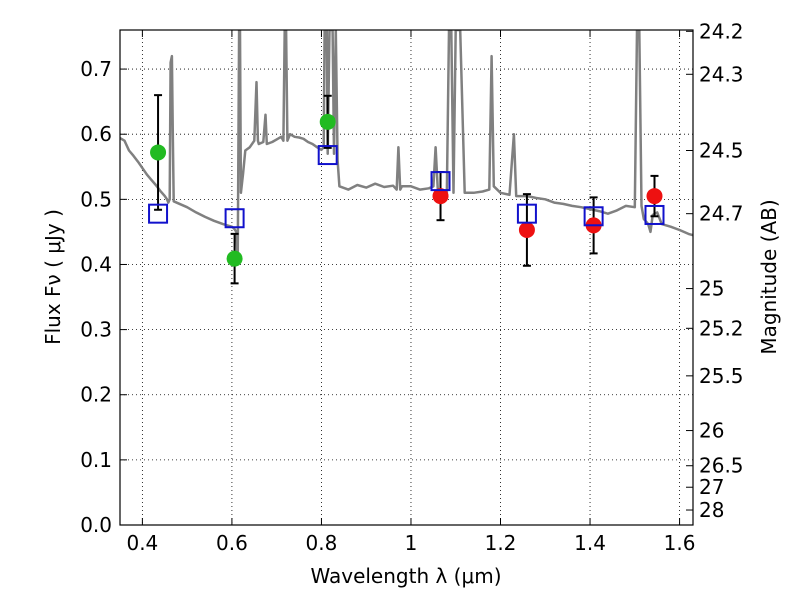 Image resolution: width=800 pixels, height=600 pixels. I want to click on y-tick-label: 0.2, so click(96, 395).